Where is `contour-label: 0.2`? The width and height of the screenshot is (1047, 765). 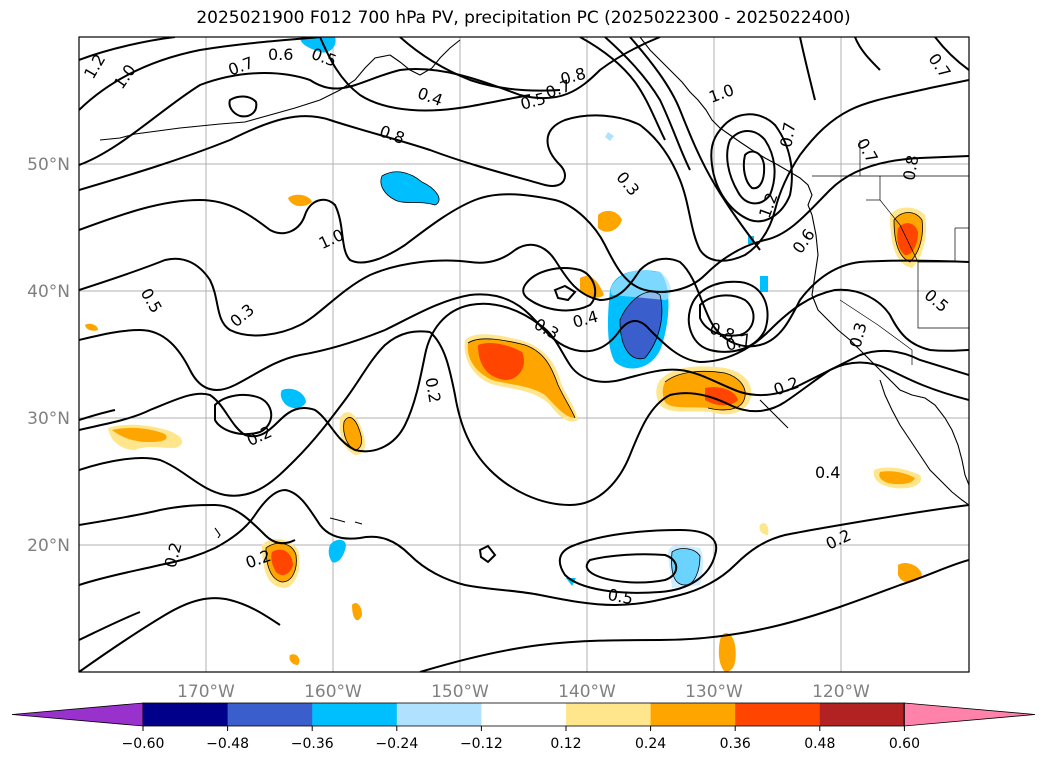 contour-label: 0.2 is located at coordinates (432, 390).